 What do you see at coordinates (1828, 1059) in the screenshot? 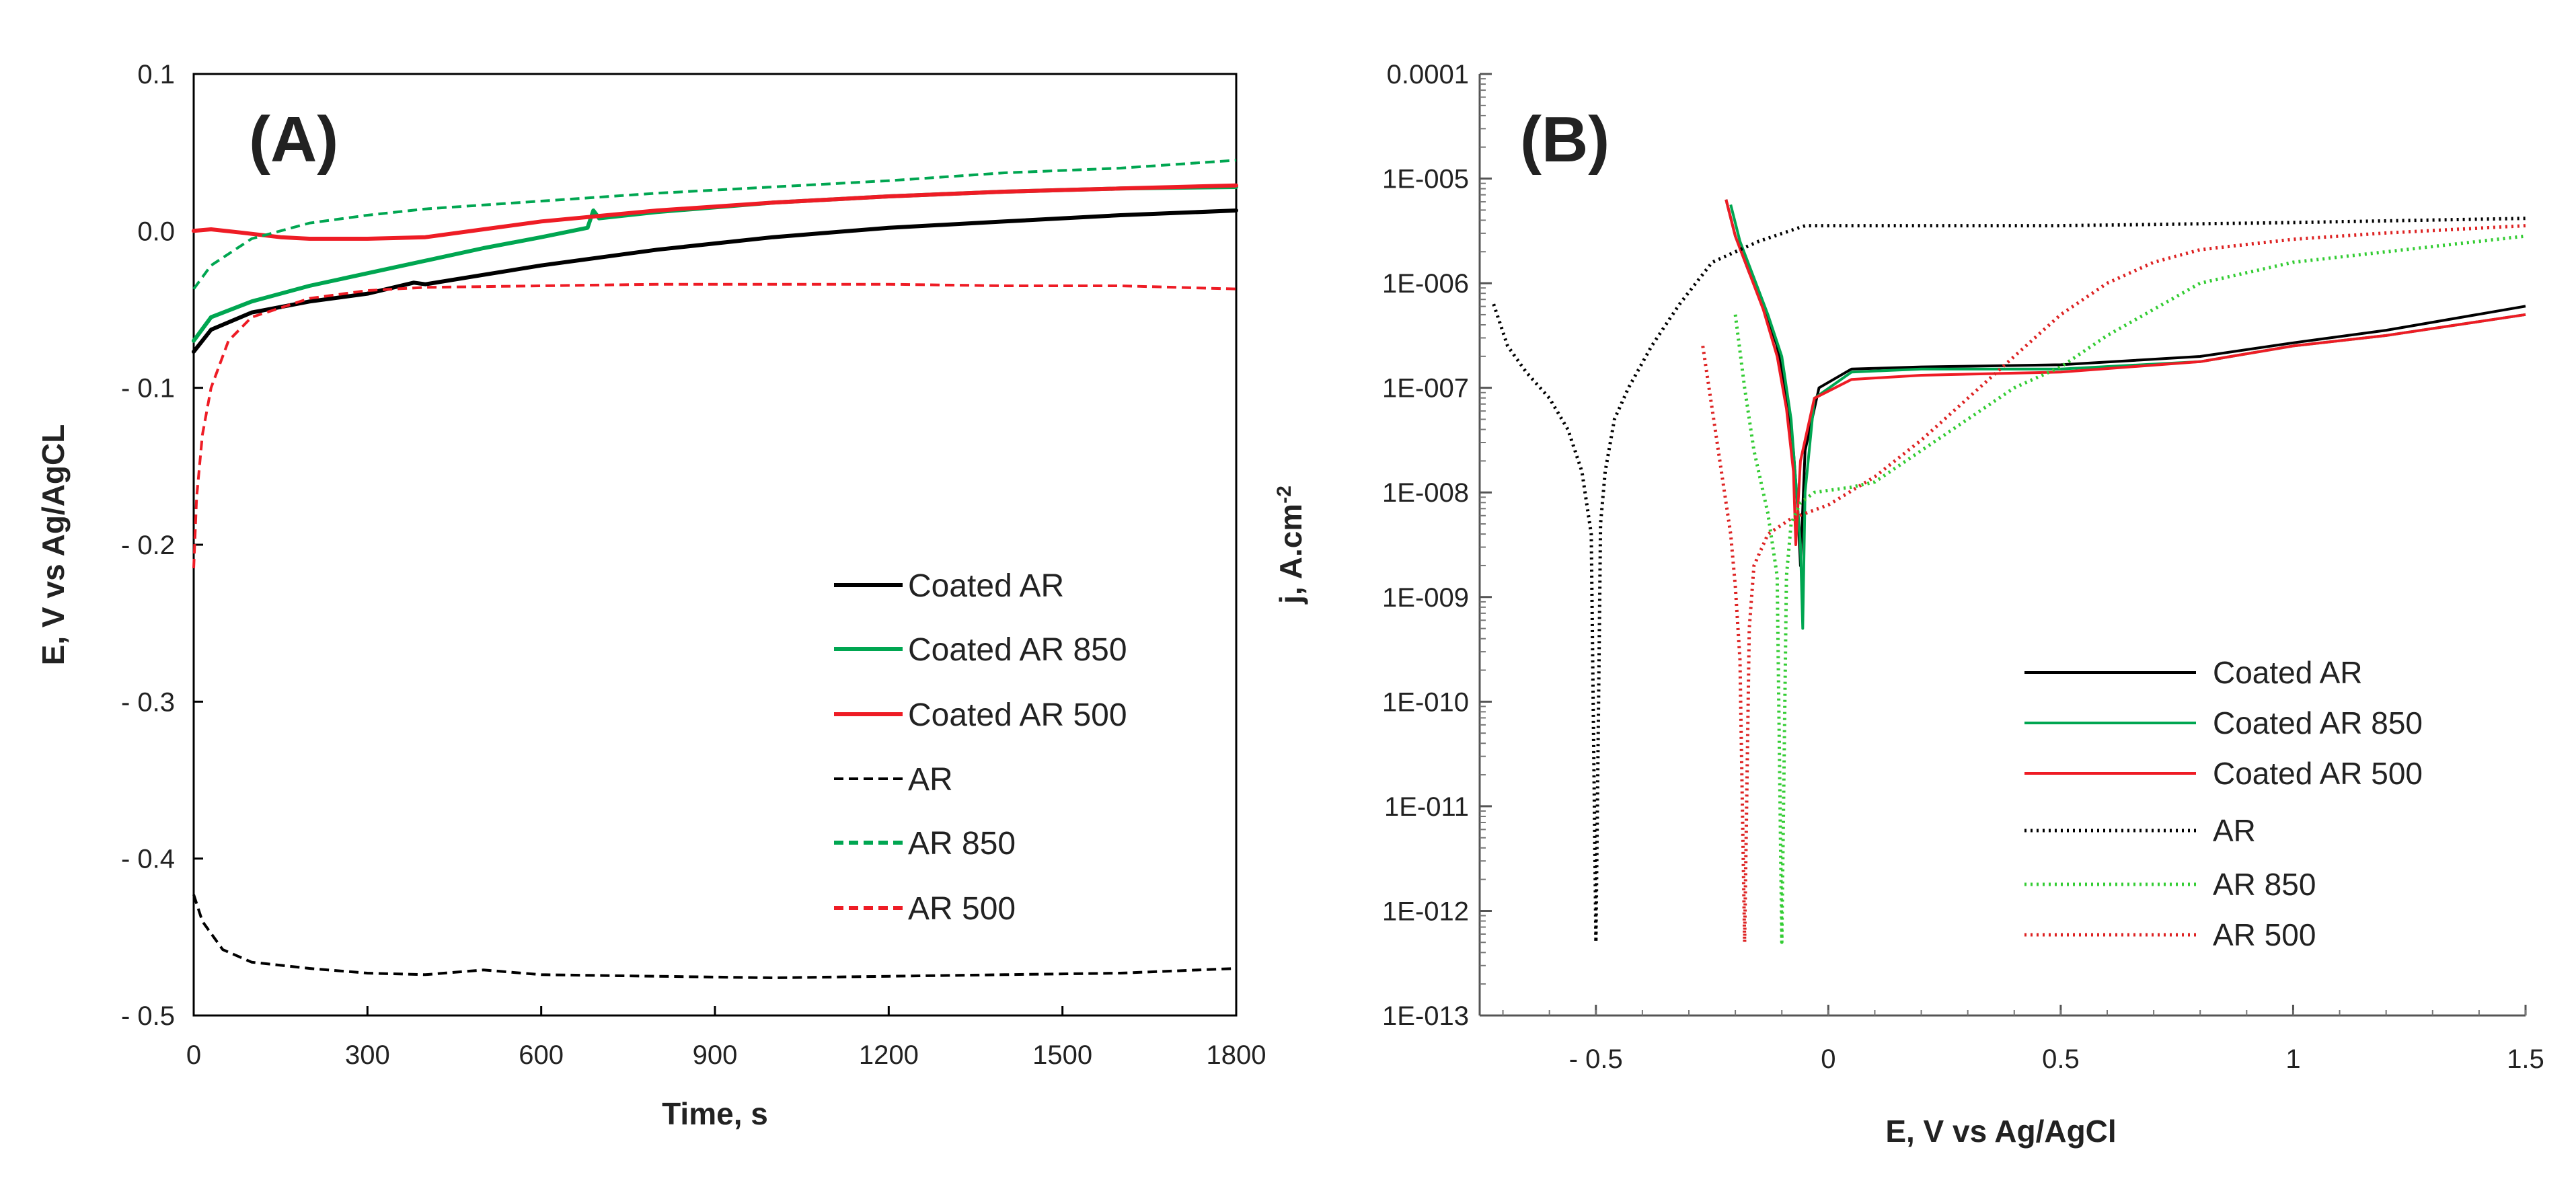
I see `chart-b-x-tick-label: 0` at bounding box center [1828, 1059].